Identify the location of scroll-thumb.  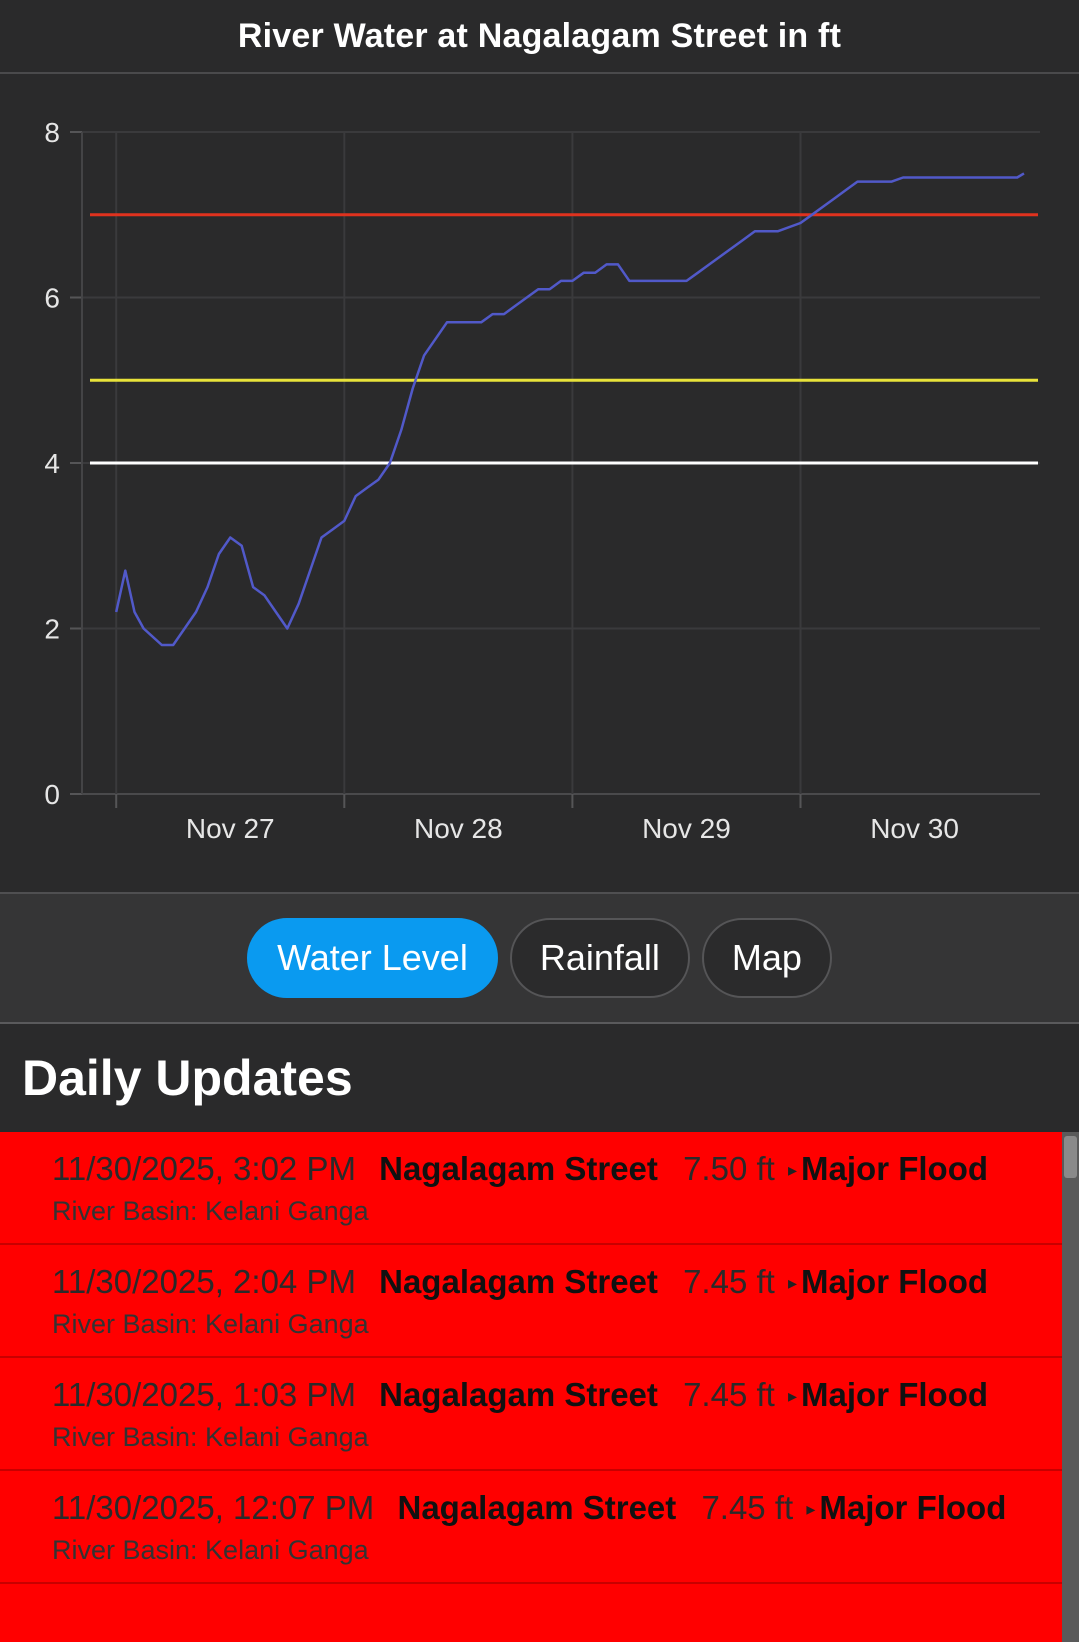
(1070, 1157).